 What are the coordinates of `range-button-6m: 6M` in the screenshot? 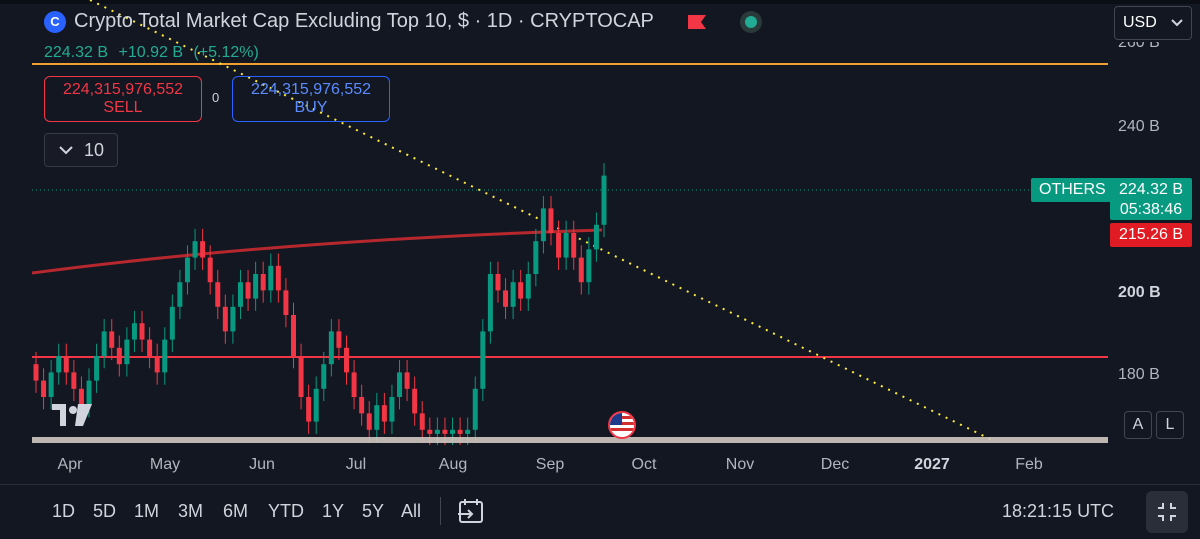 It's located at (236, 511).